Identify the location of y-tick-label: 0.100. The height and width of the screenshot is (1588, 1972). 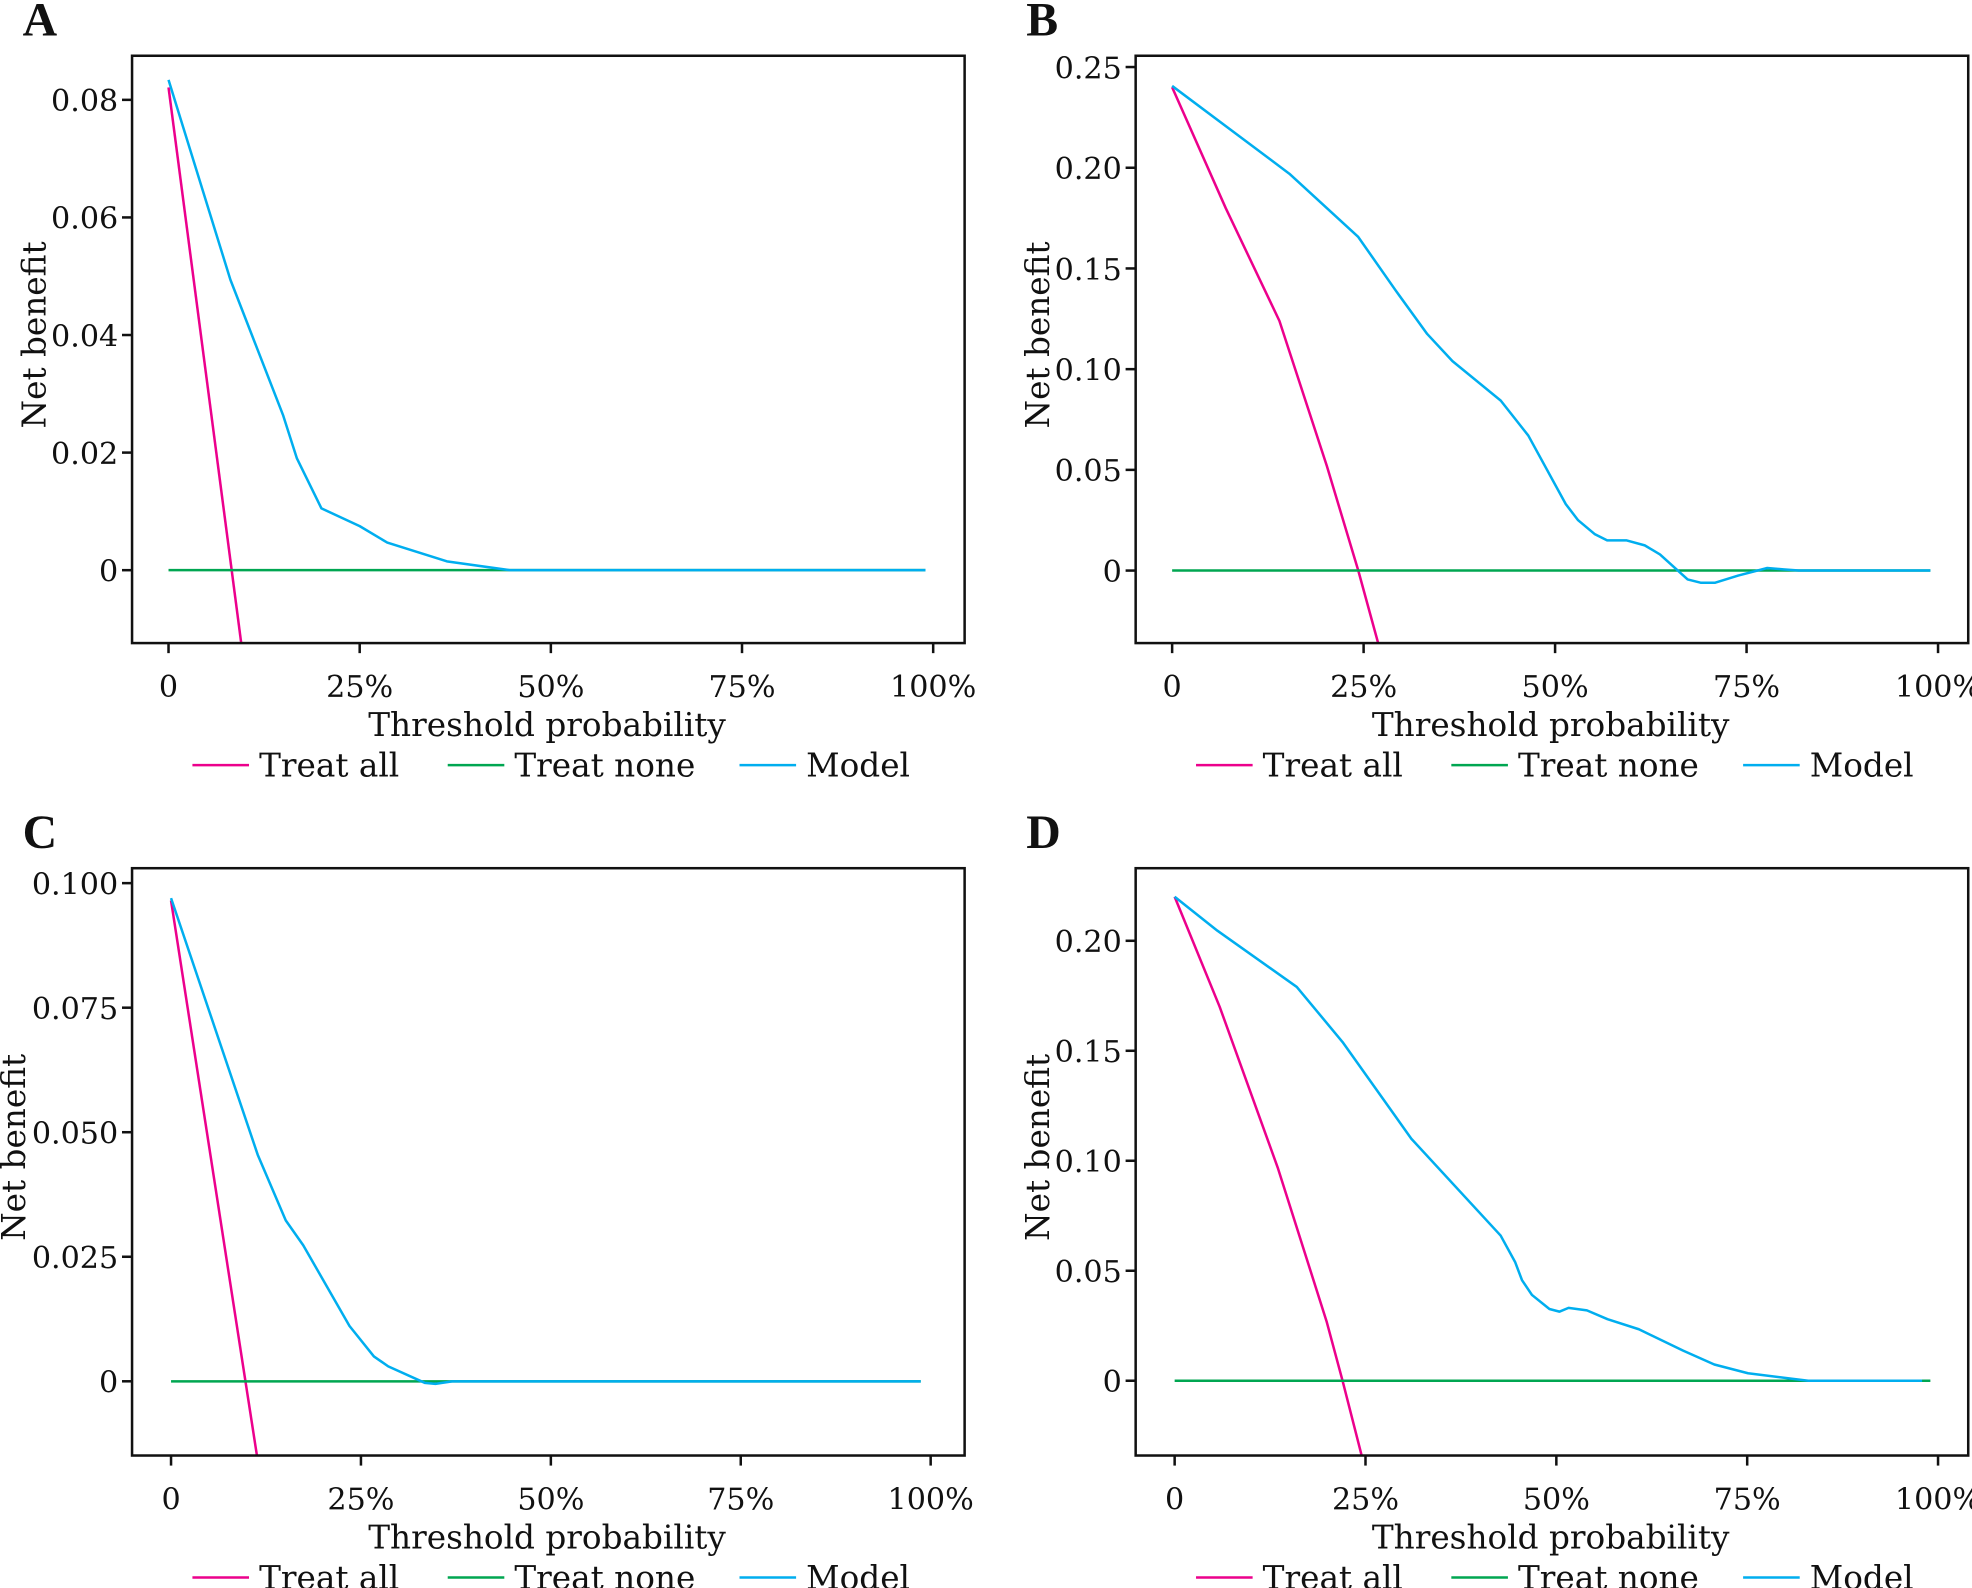
(75, 884).